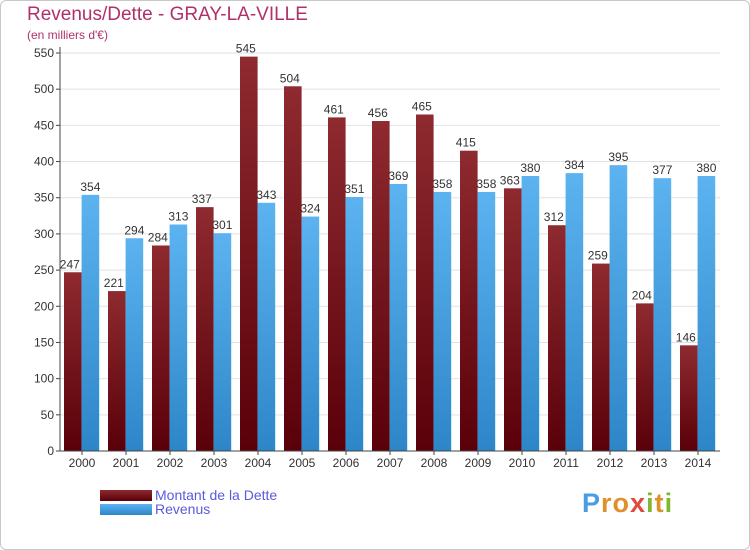 Image resolution: width=750 pixels, height=550 pixels. What do you see at coordinates (398, 176) in the screenshot?
I see `data-label-revenus: 369` at bounding box center [398, 176].